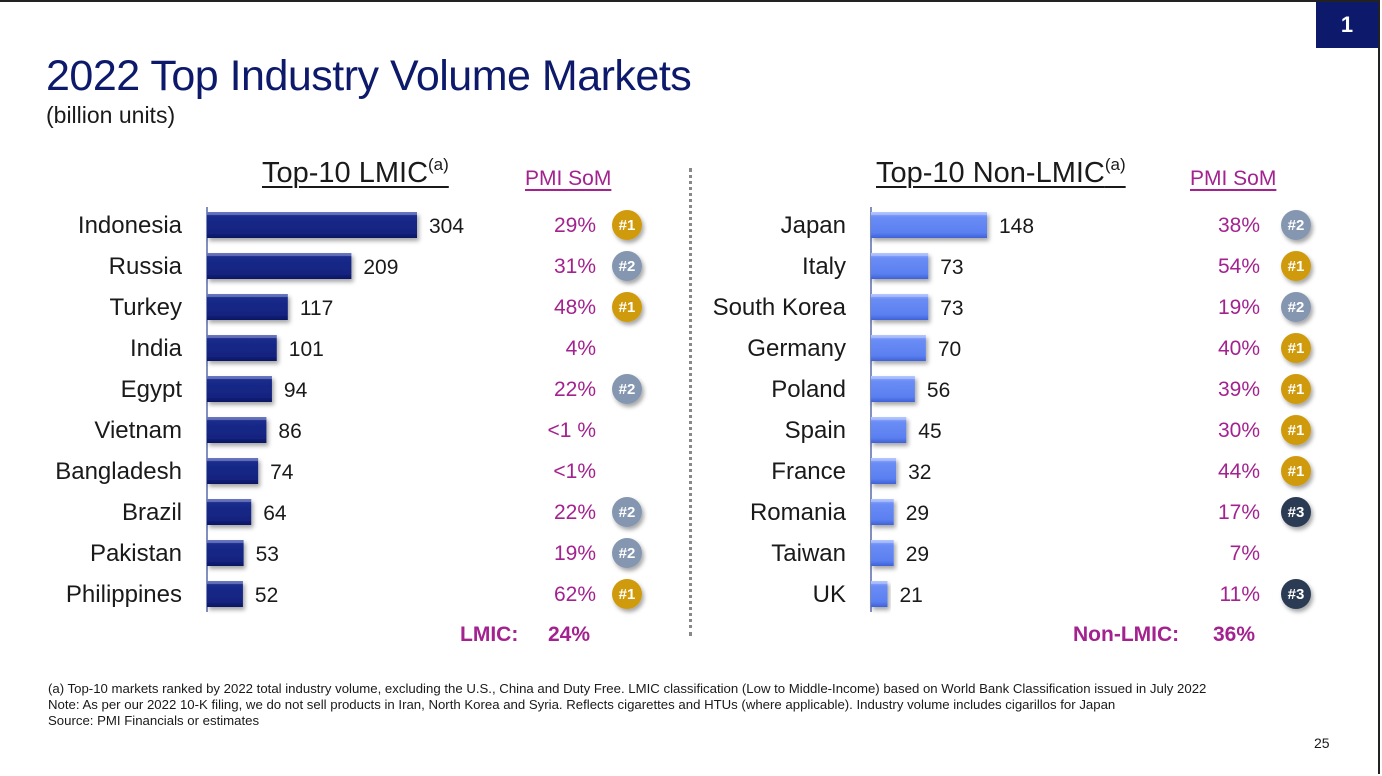 This screenshot has width=1382, height=776. Describe the element at coordinates (146, 307) in the screenshot. I see `lmic-country-label: Turkey` at that location.